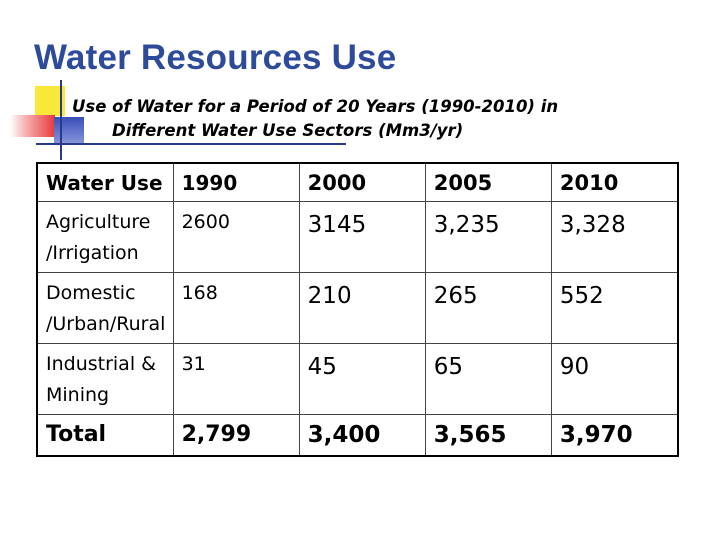  I want to click on table-cell: 3,235, so click(488, 237).